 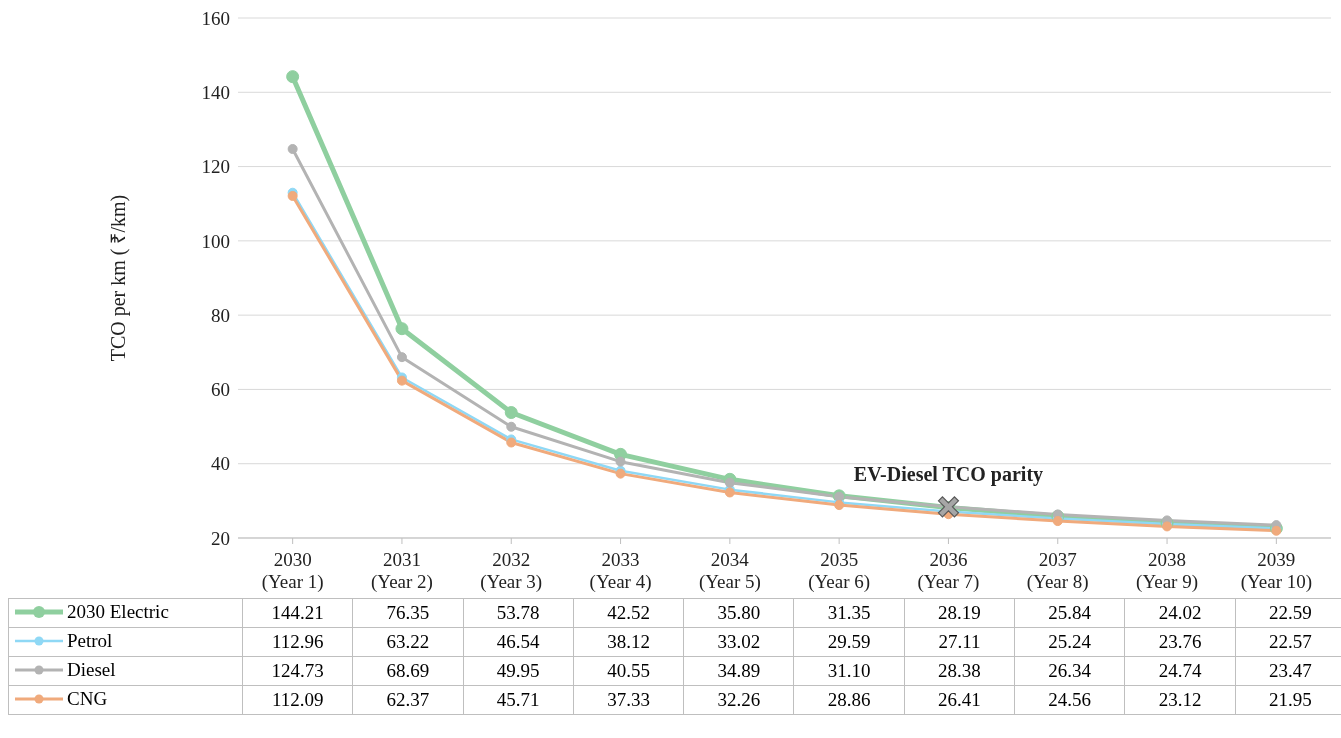 I want to click on data-label: 26.41, so click(x=959, y=700).